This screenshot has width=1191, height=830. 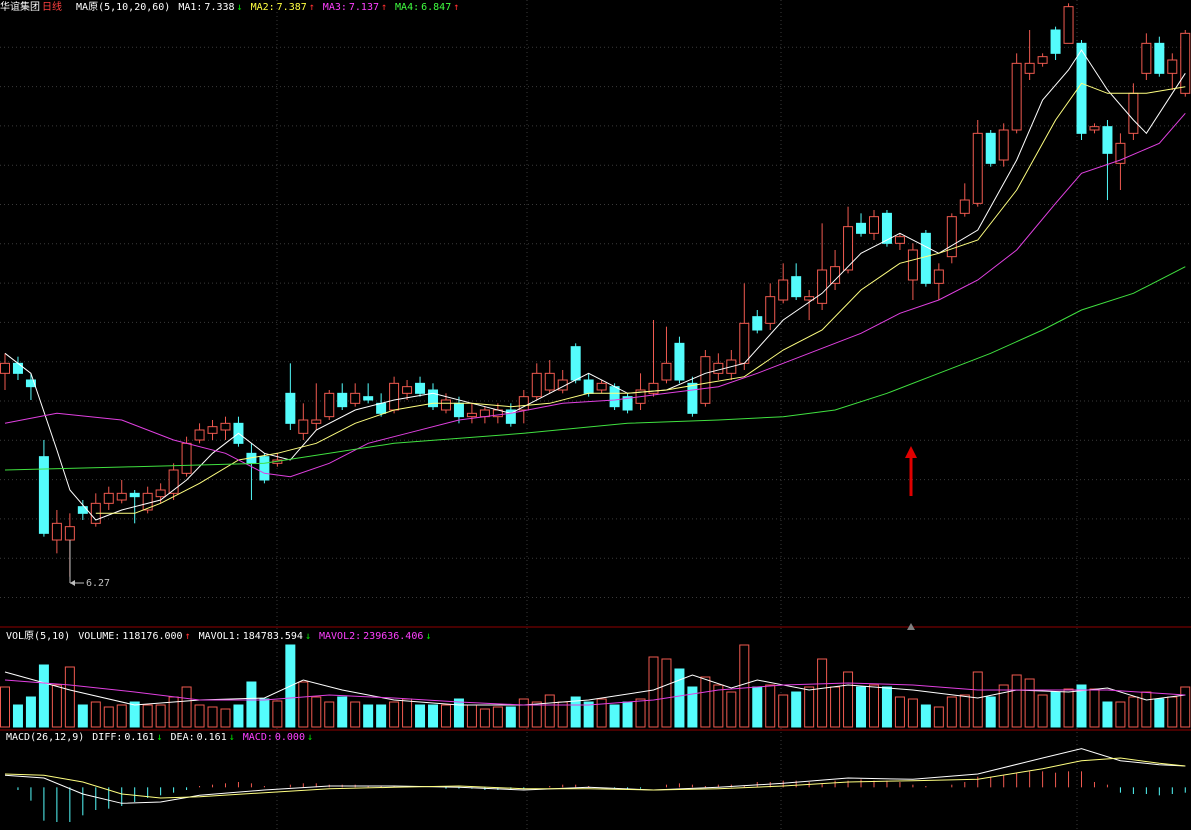 I want to click on readout-label: DEA:, so click(x=182, y=737).